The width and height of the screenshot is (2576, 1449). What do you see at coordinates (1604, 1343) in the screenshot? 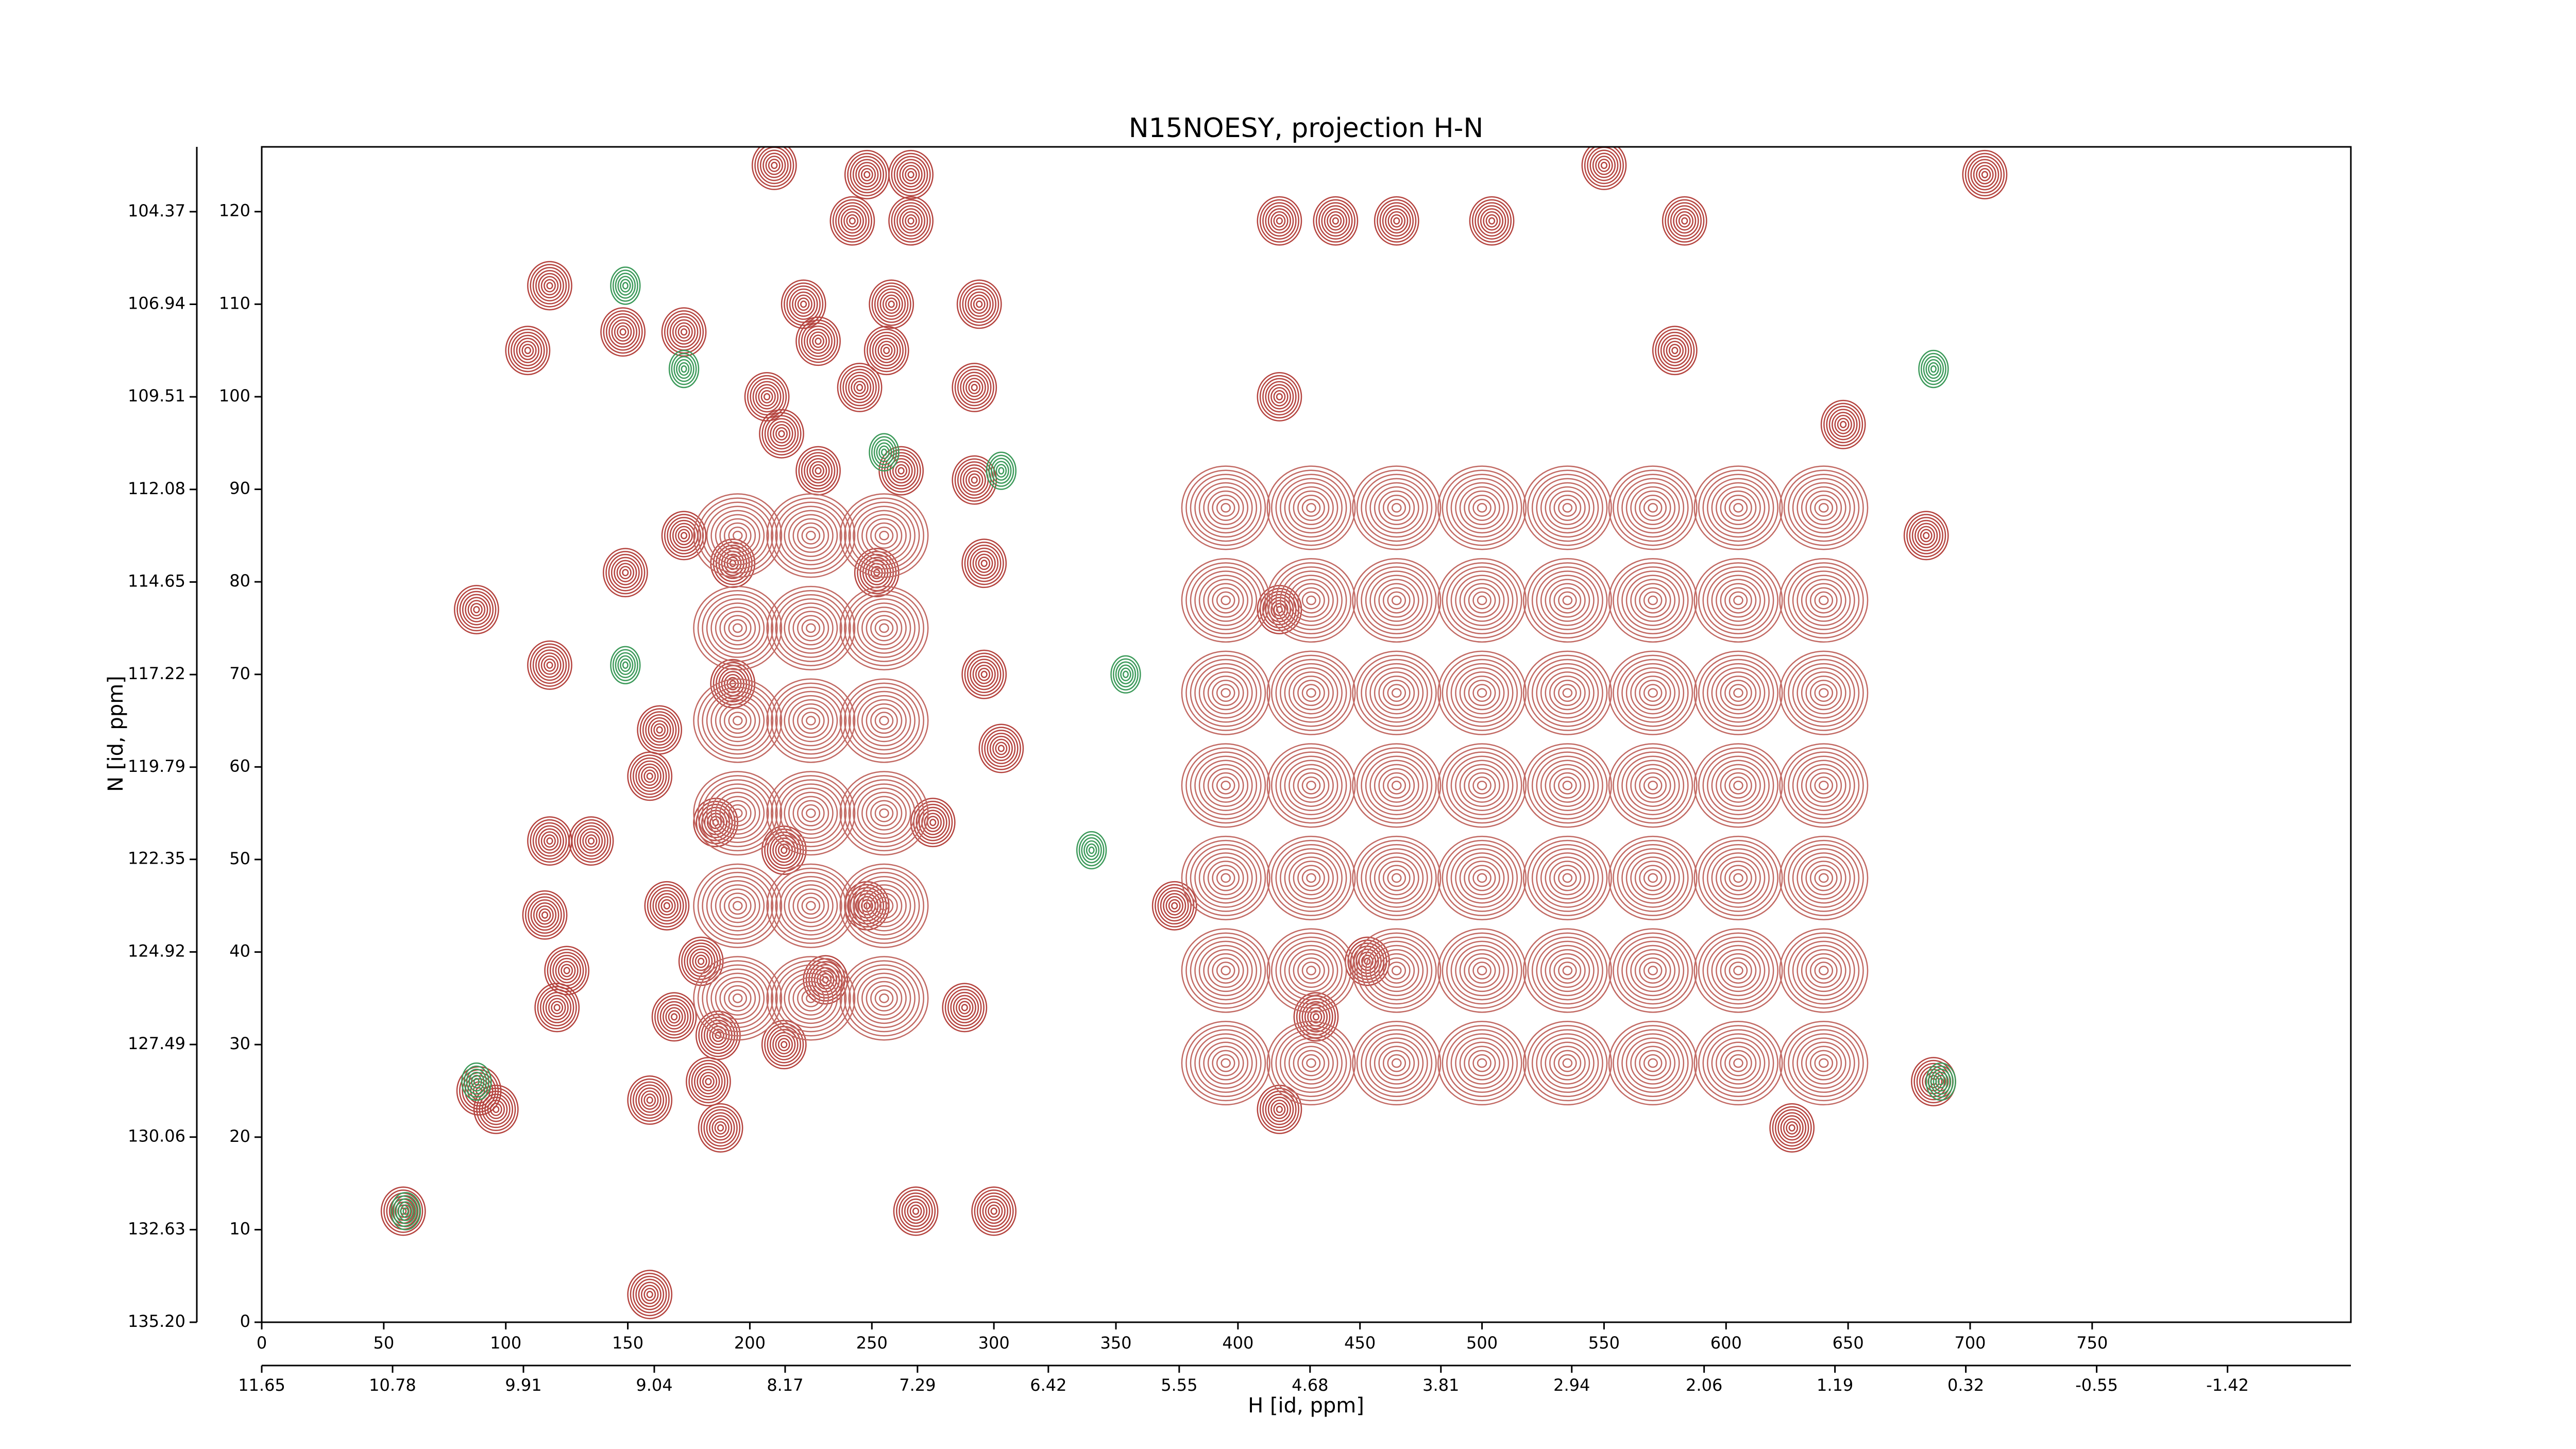
I see `x-tick-label: 550` at bounding box center [1604, 1343].